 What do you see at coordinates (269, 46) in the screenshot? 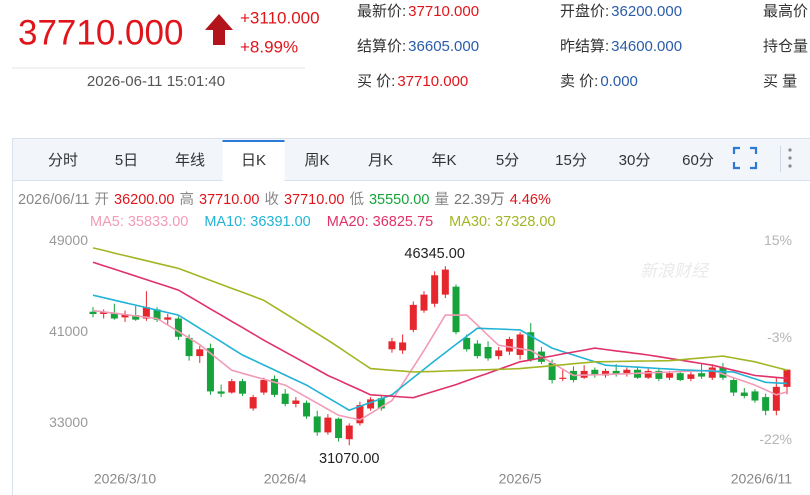
I see `change-pct: +8.99%` at bounding box center [269, 46].